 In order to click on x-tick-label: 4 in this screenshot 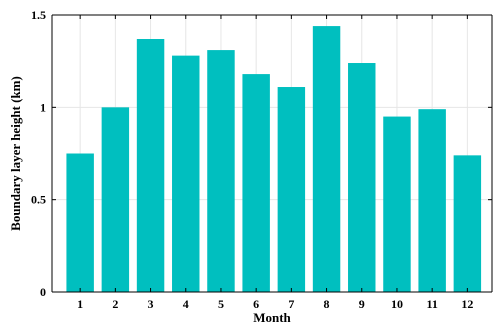, I will do `click(186, 304)`.